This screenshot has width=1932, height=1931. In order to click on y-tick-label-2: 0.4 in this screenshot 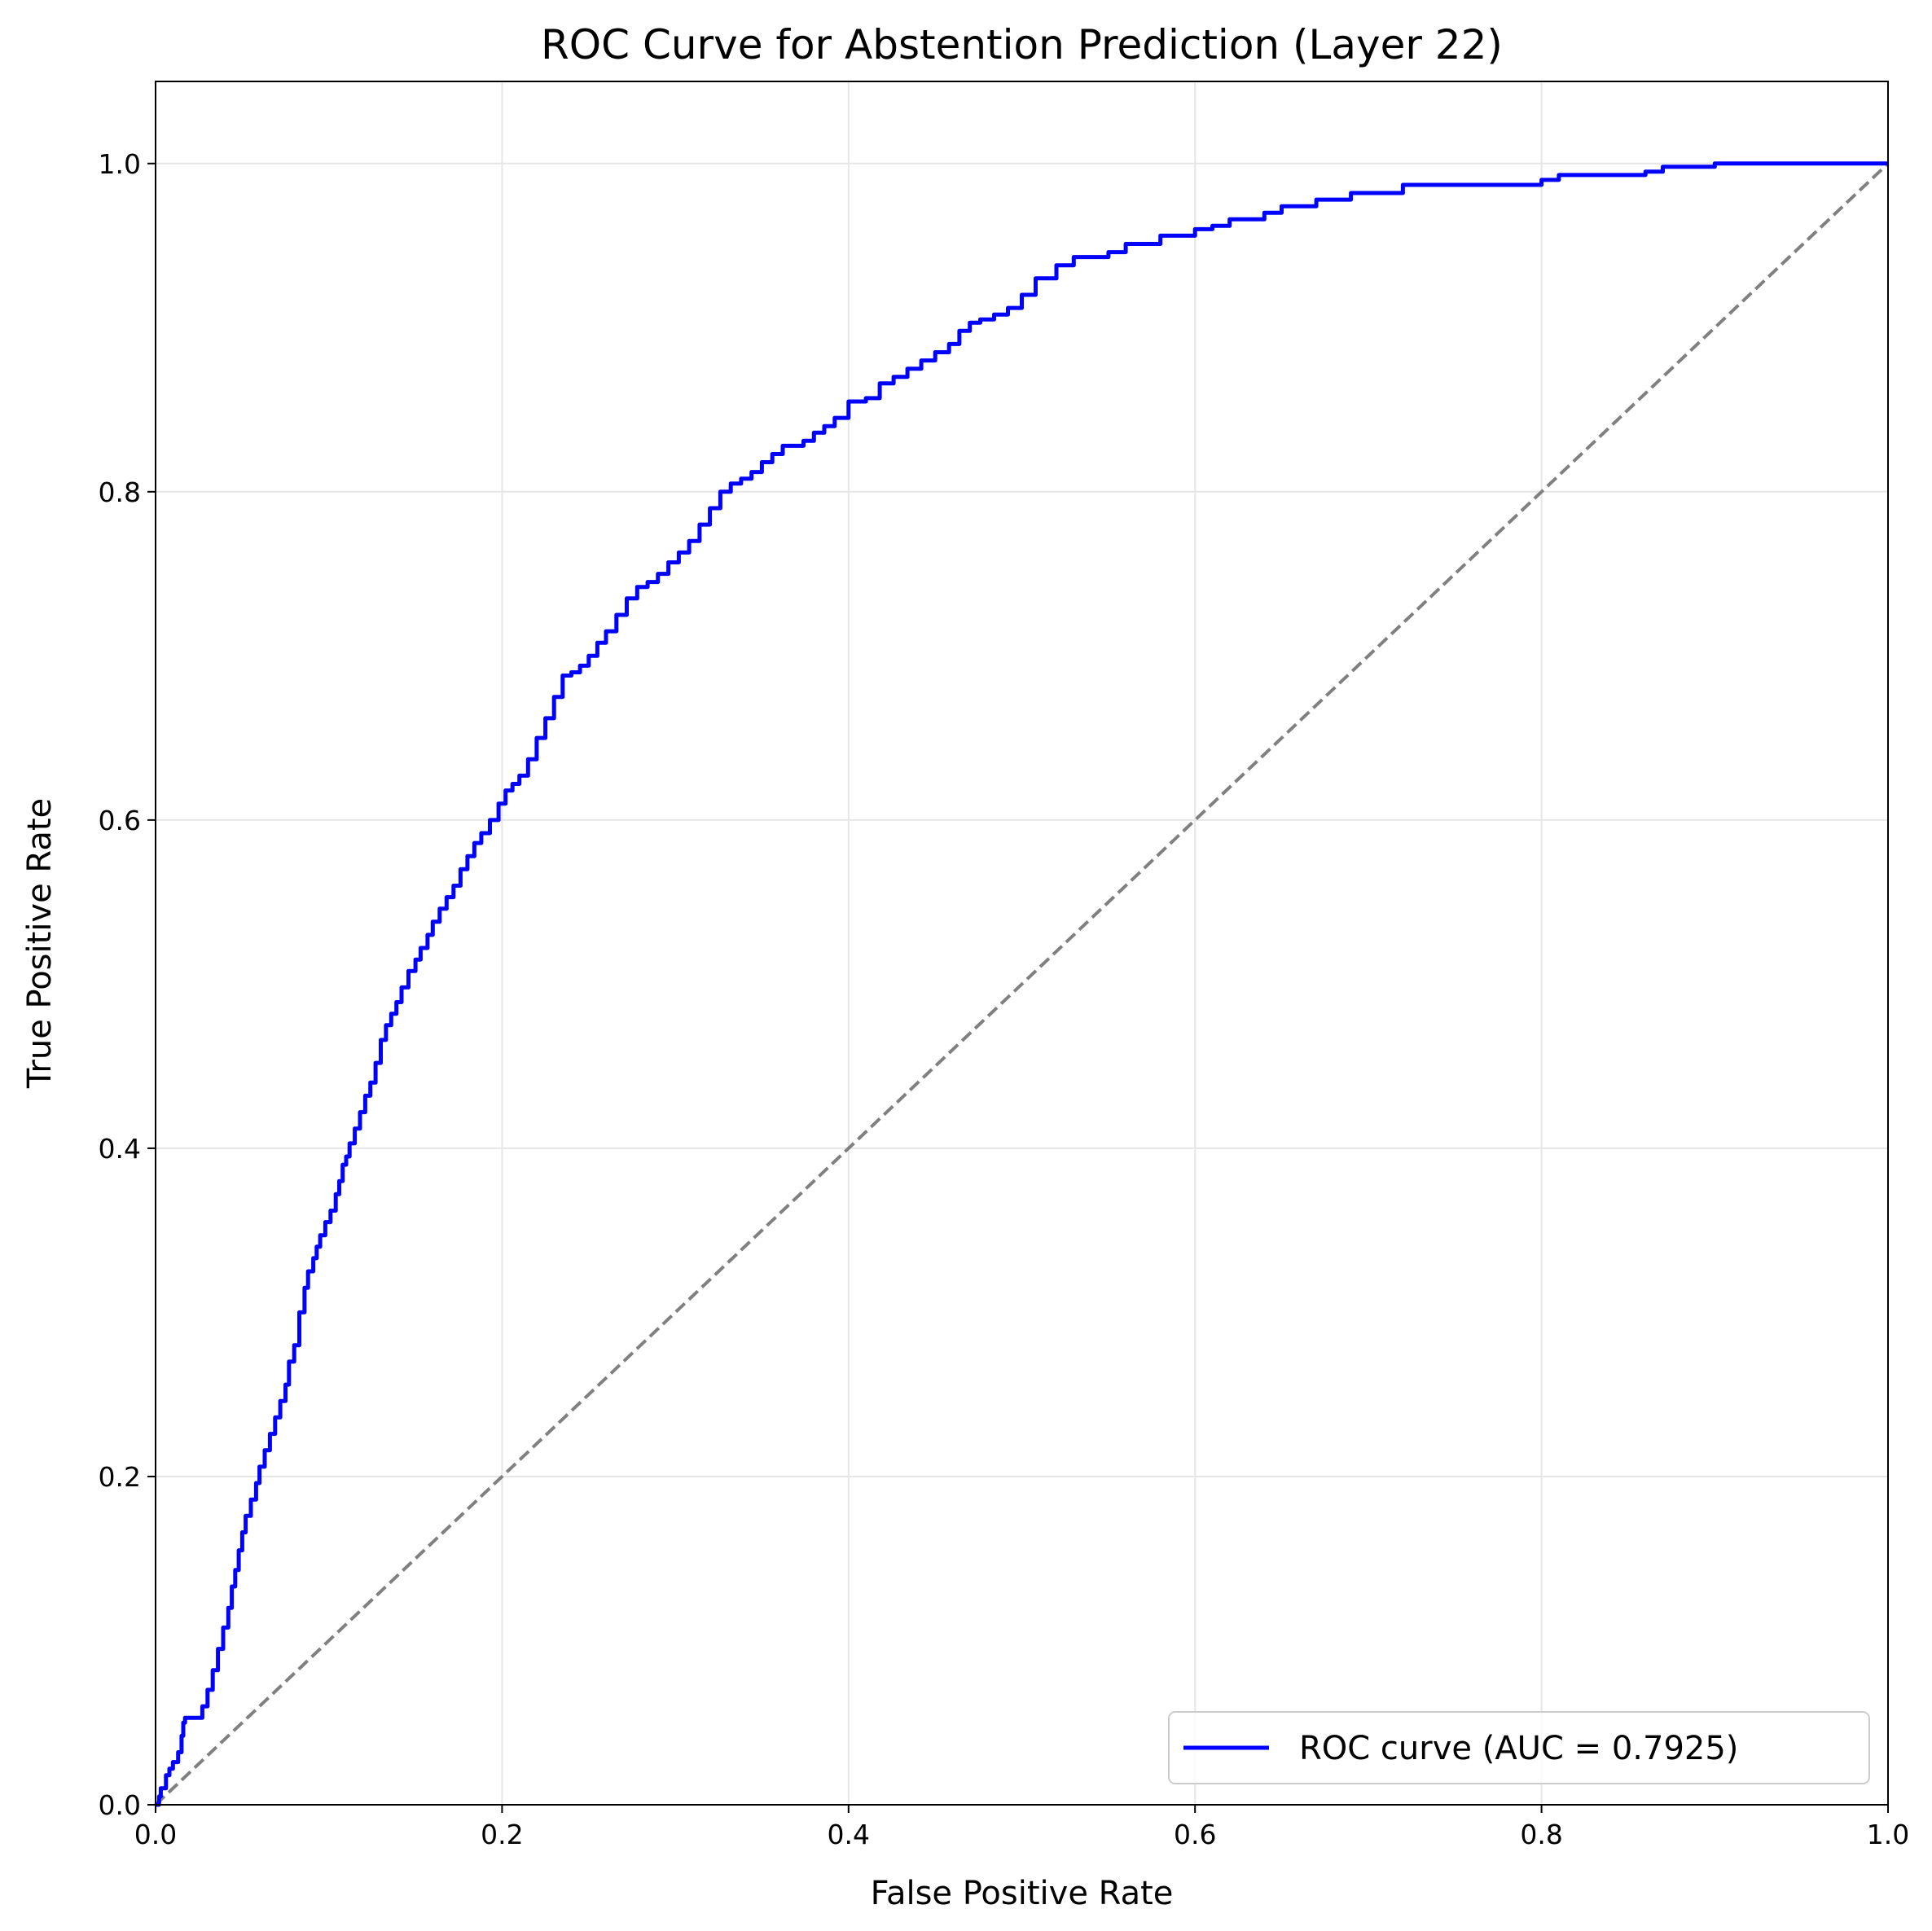, I will do `click(120, 1149)`.